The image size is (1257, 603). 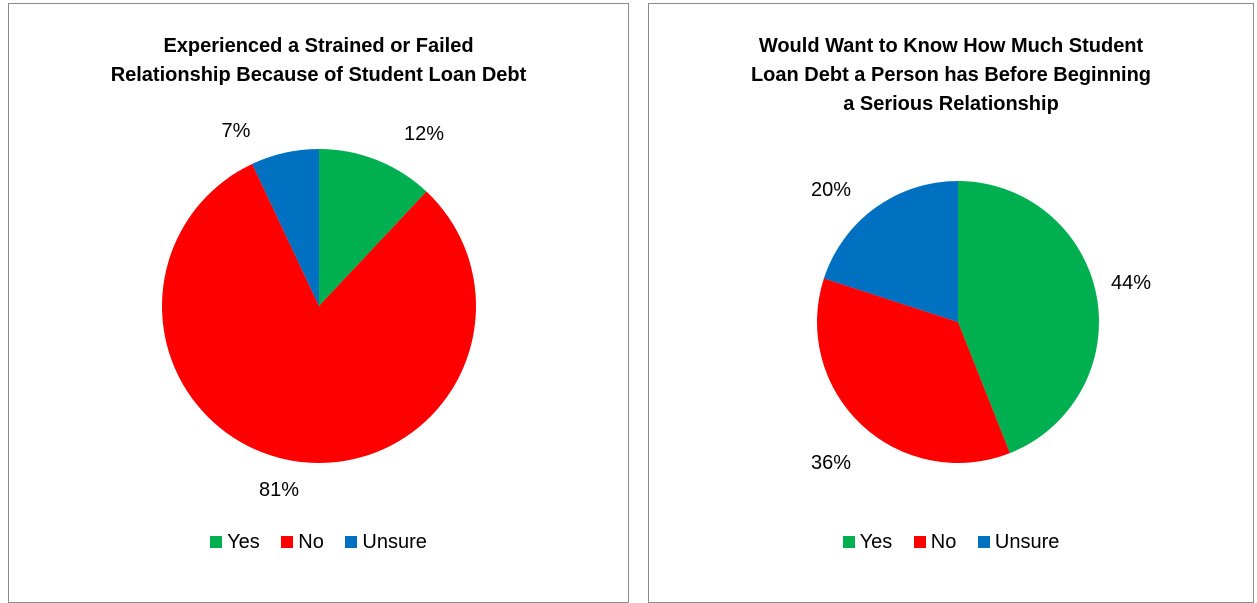 What do you see at coordinates (1131, 283) in the screenshot?
I see `data-label-yes: 44%` at bounding box center [1131, 283].